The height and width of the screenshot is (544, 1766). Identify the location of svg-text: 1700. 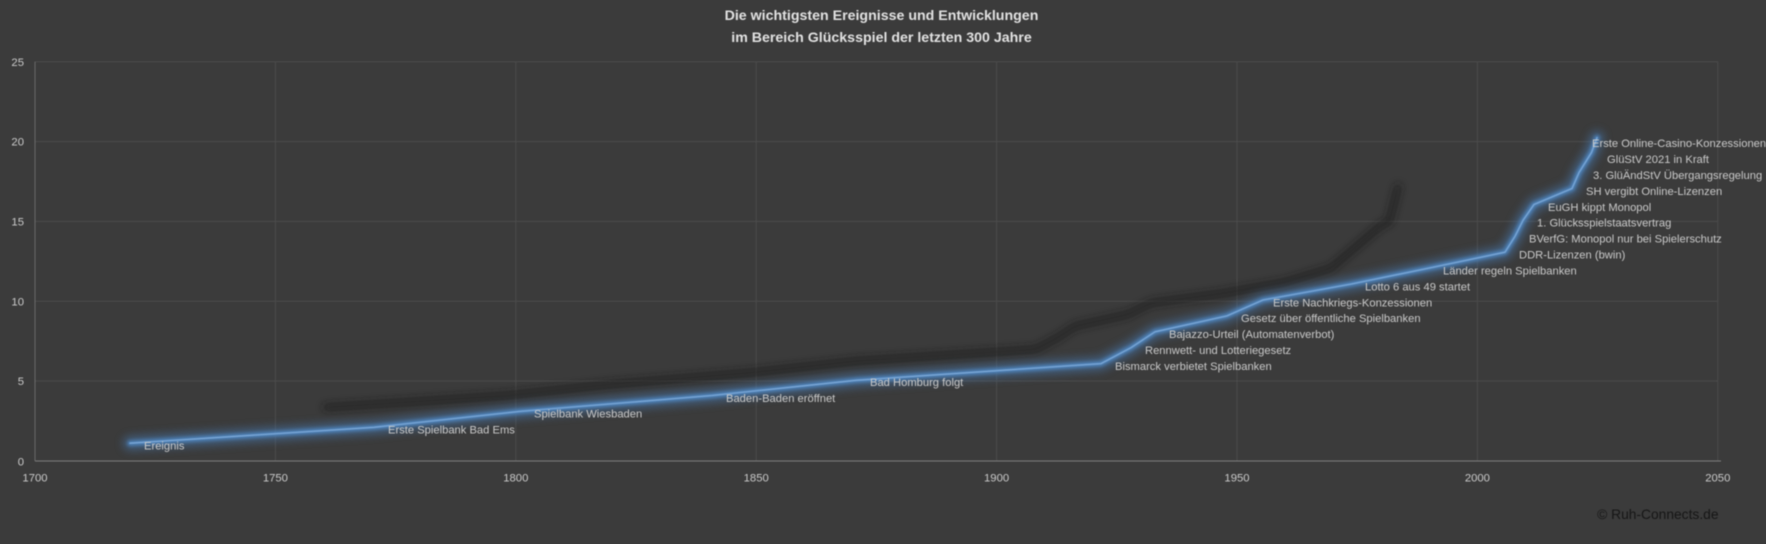
(34, 478).